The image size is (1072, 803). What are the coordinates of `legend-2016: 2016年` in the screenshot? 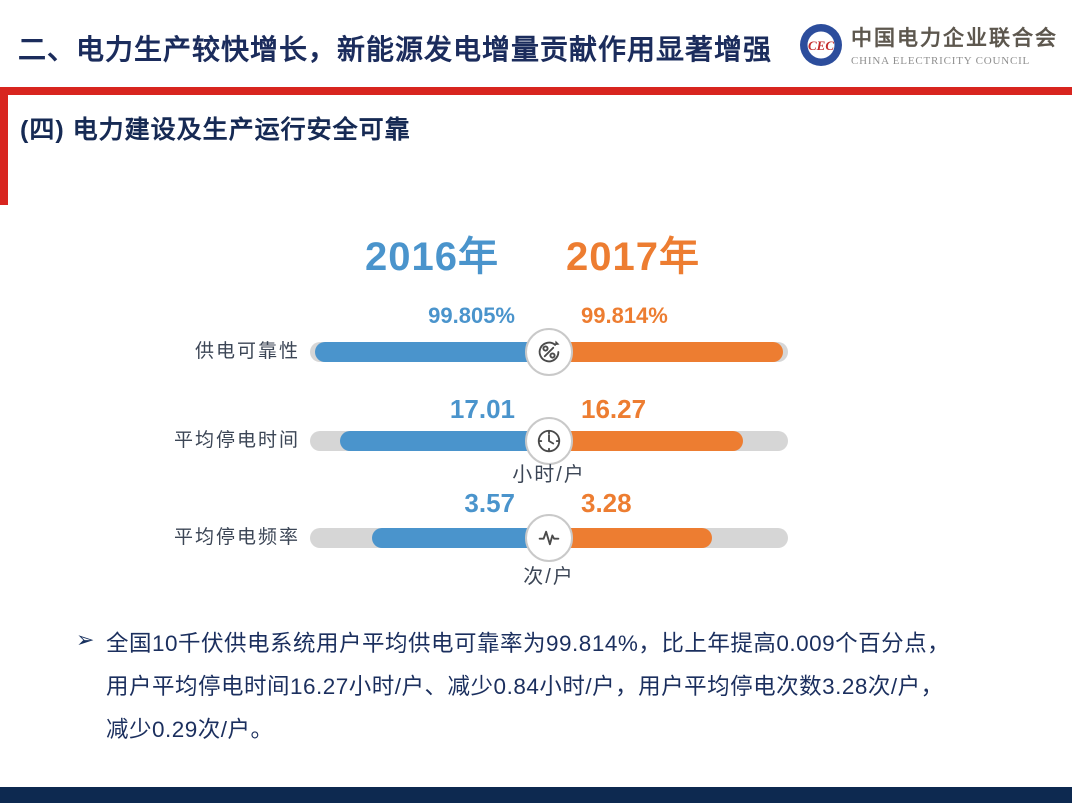 It's located at (432, 257).